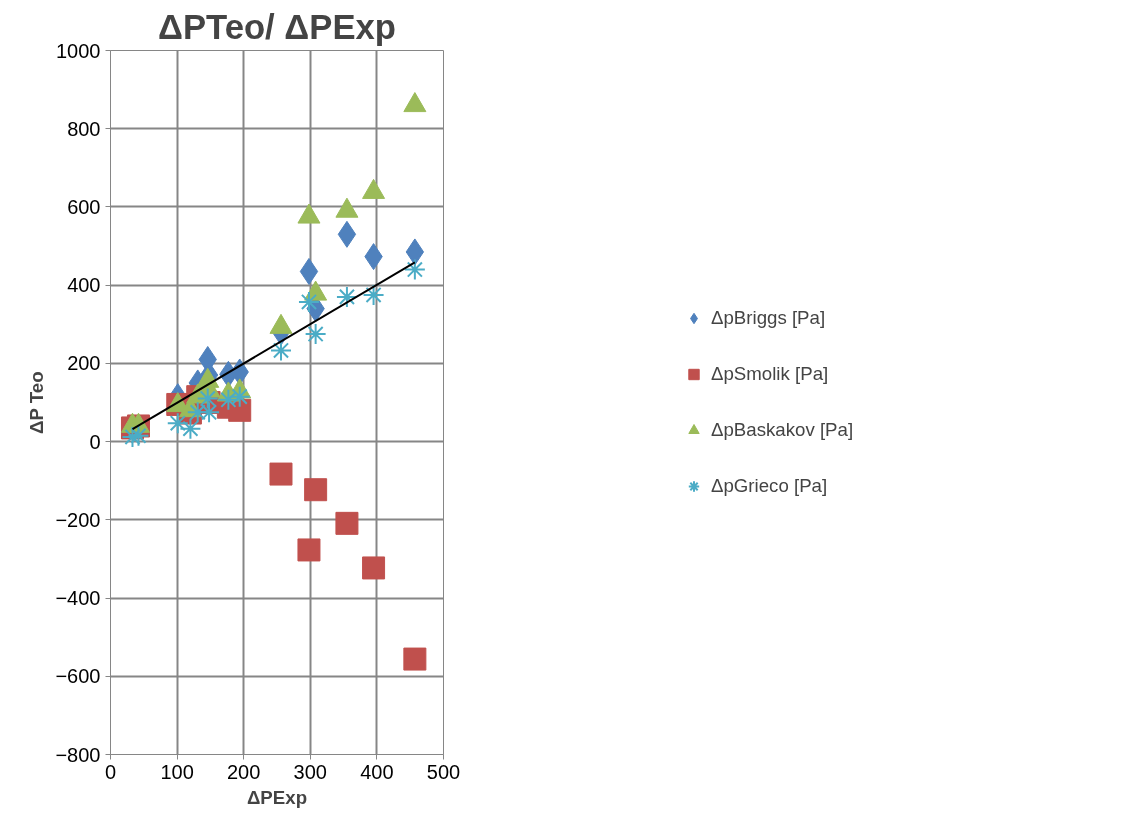  I want to click on y-tick-label: 800, so click(84, 128).